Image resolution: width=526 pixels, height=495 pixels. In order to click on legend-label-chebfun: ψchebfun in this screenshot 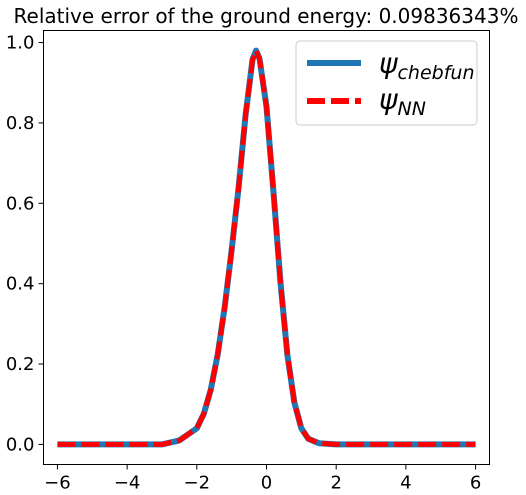, I will do `click(427, 65)`.